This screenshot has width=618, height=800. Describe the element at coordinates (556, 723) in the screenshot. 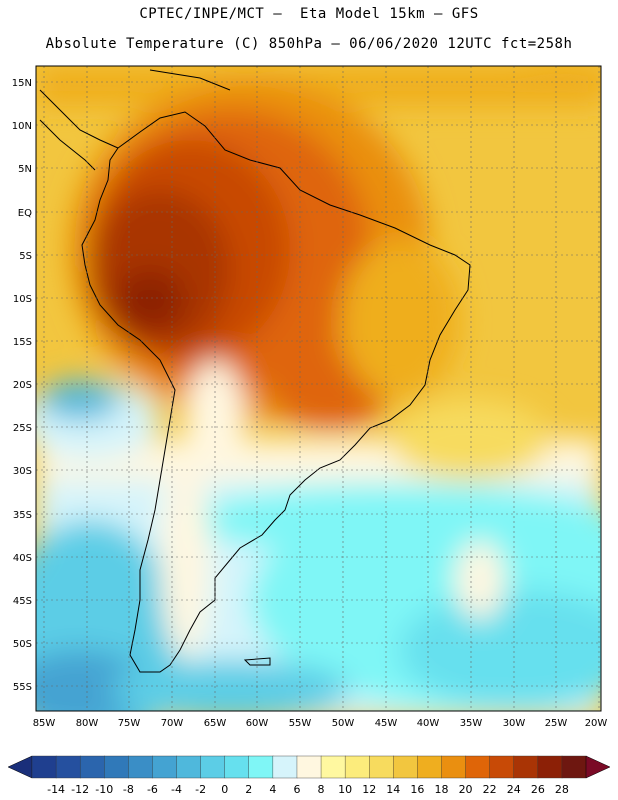

I see `lon-label: 25W` at that location.